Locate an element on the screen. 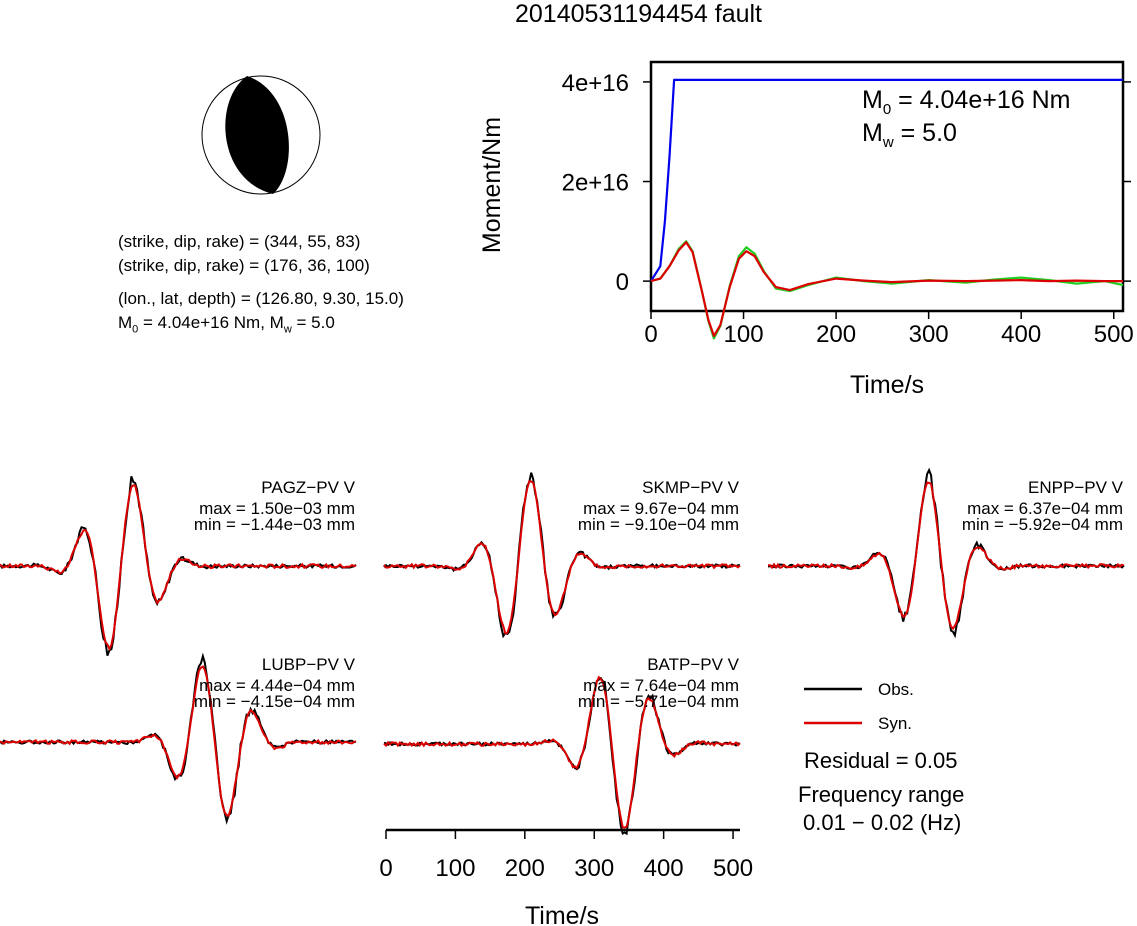 This screenshot has height=926, width=1137. observed-trace is located at coordinates (562, 555).